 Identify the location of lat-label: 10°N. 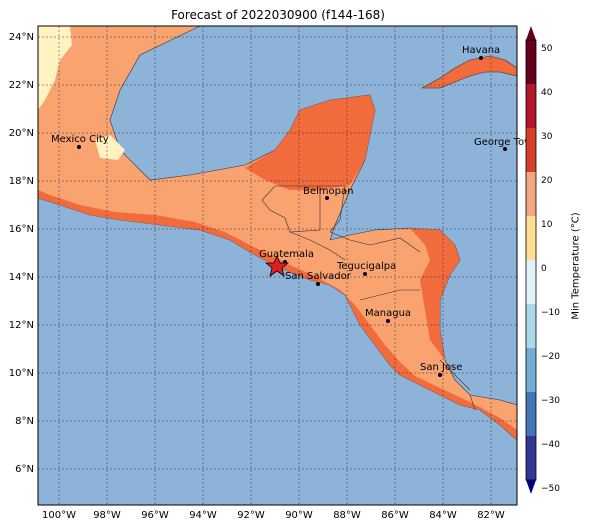
(21, 373).